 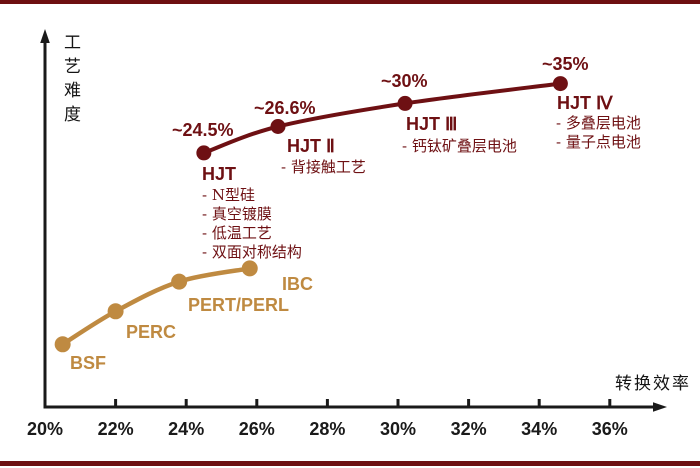 I want to click on top-divider, so click(x=350, y=2).